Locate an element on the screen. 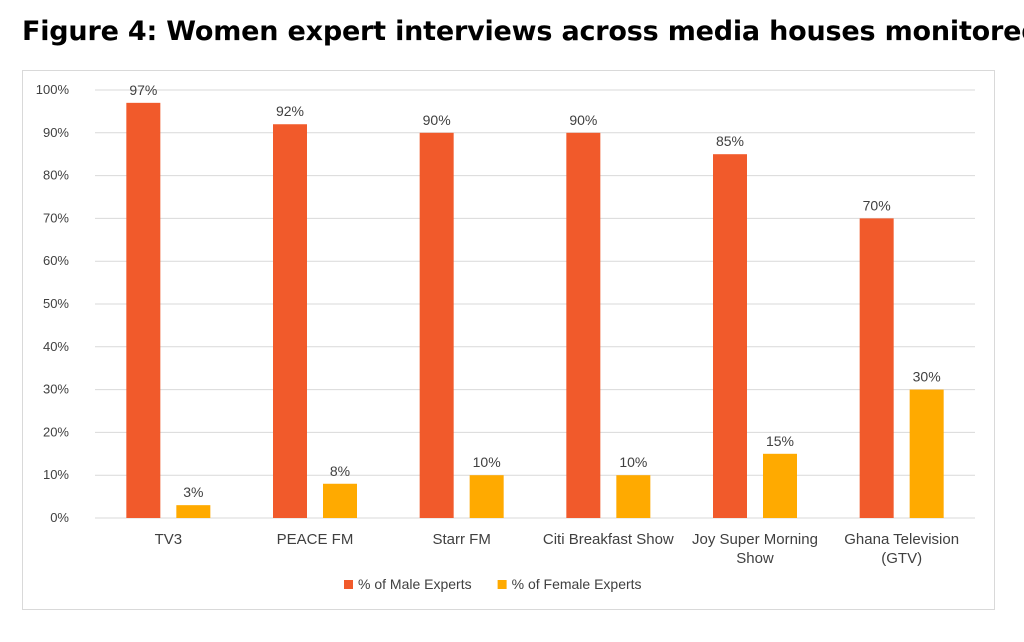 This screenshot has width=1024, height=642. data-label: 85% is located at coordinates (730, 141).